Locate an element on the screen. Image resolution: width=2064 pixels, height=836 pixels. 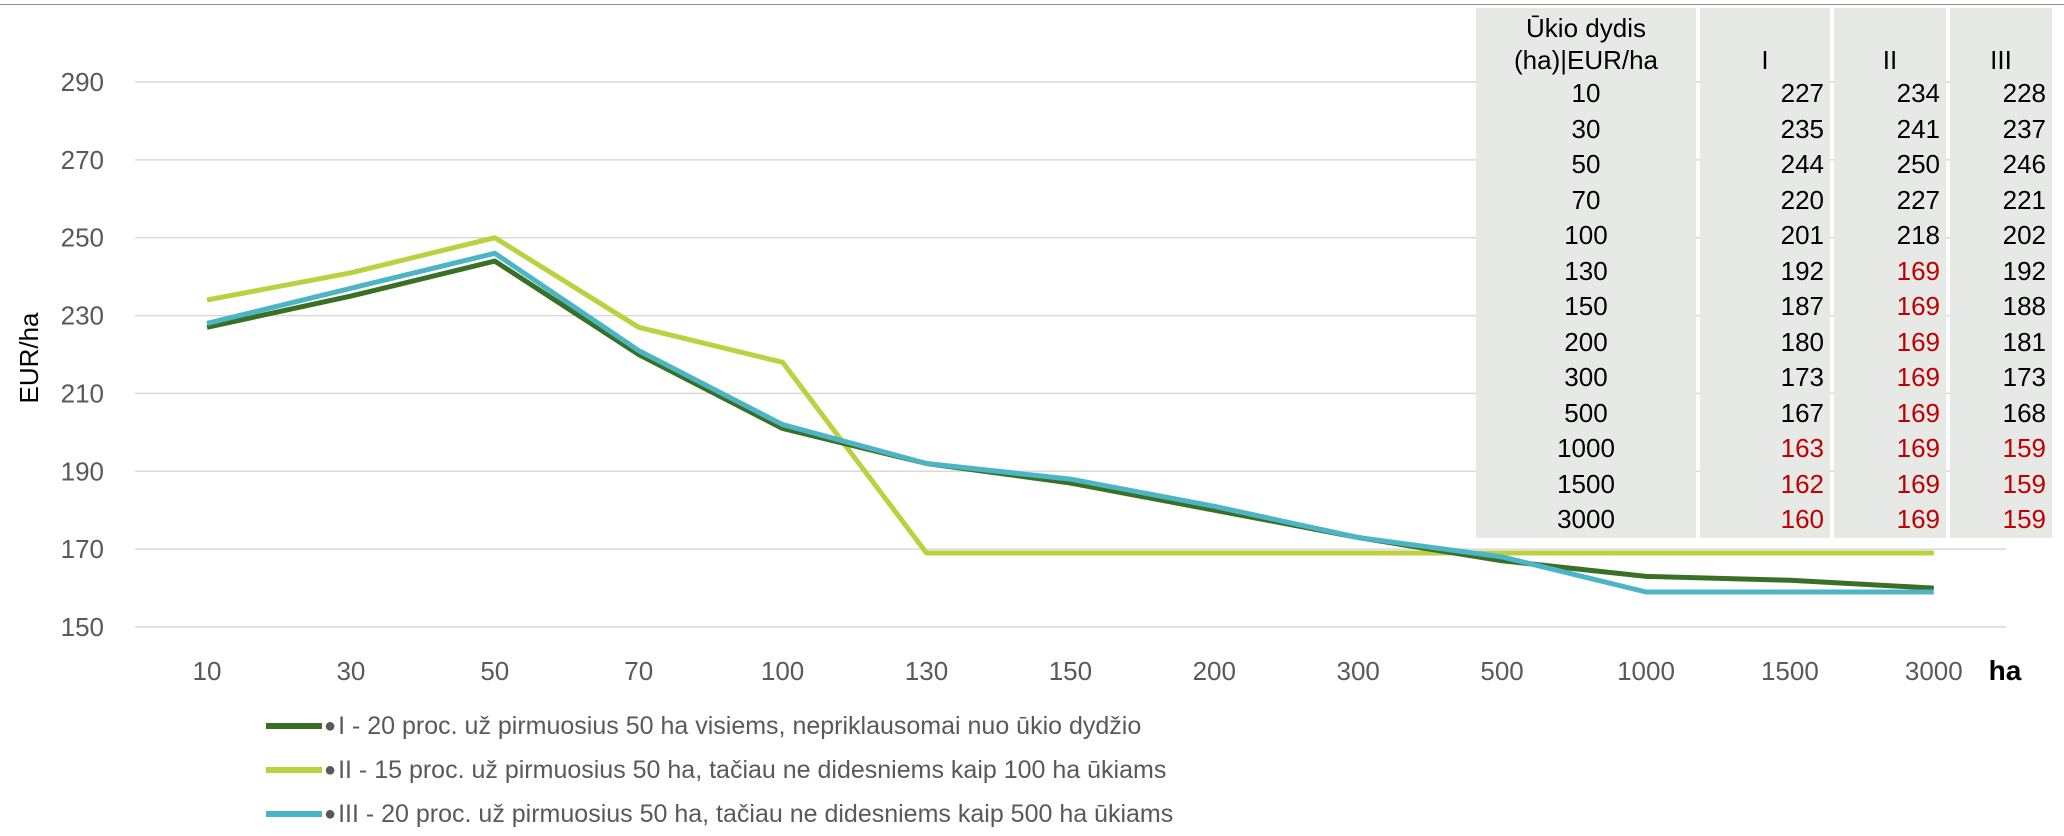
table-cell-value: 167 is located at coordinates (1765, 413).